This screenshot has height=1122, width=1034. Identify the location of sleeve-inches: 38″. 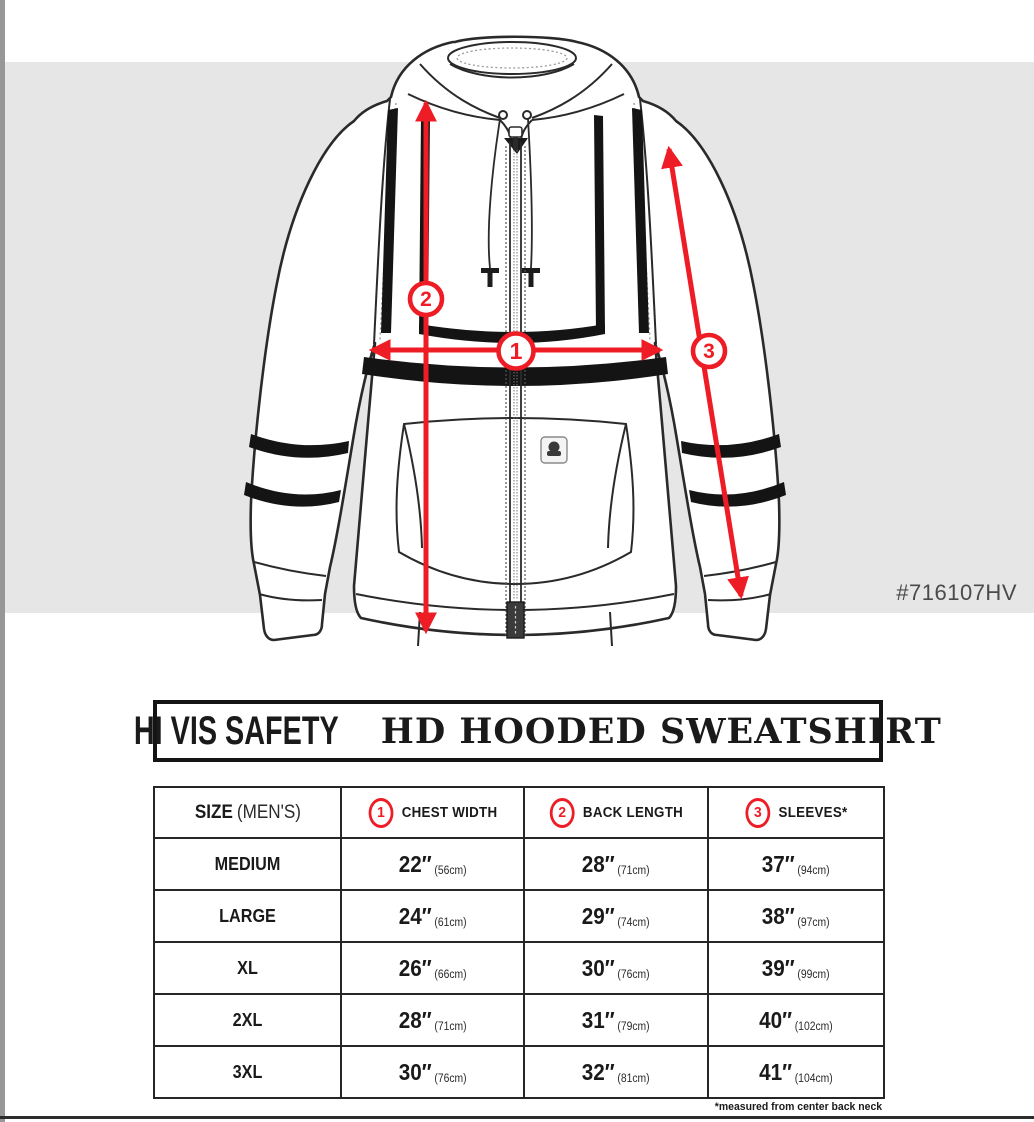
(779, 915).